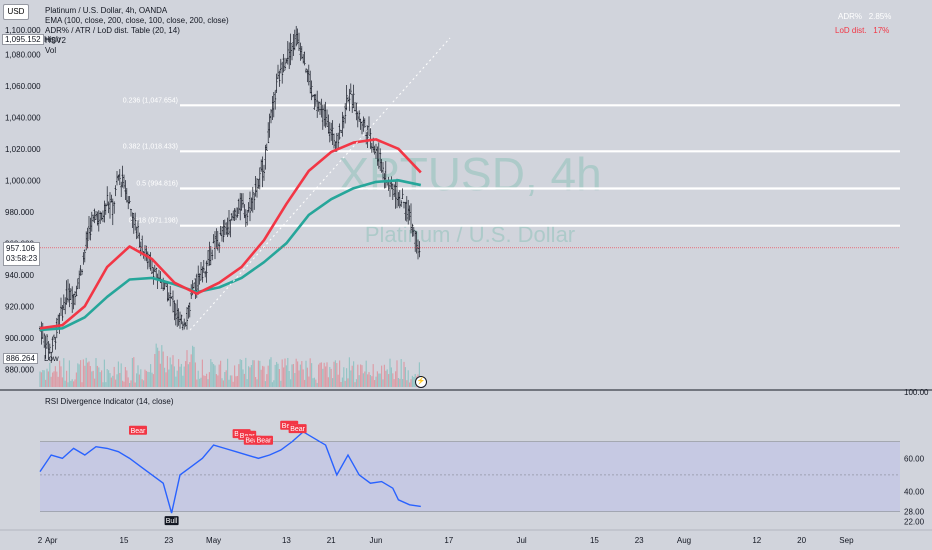 Image resolution: width=932 pixels, height=550 pixels. What do you see at coordinates (22, 258) in the screenshot?
I see `bar-countdown: 03:58:23` at bounding box center [22, 258].